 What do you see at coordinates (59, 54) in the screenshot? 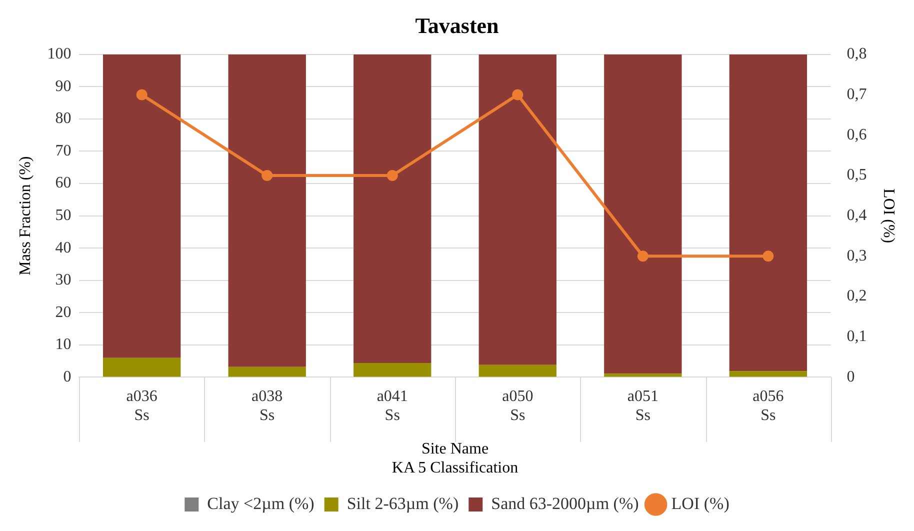
I see `y-tick-label: 100` at bounding box center [59, 54].